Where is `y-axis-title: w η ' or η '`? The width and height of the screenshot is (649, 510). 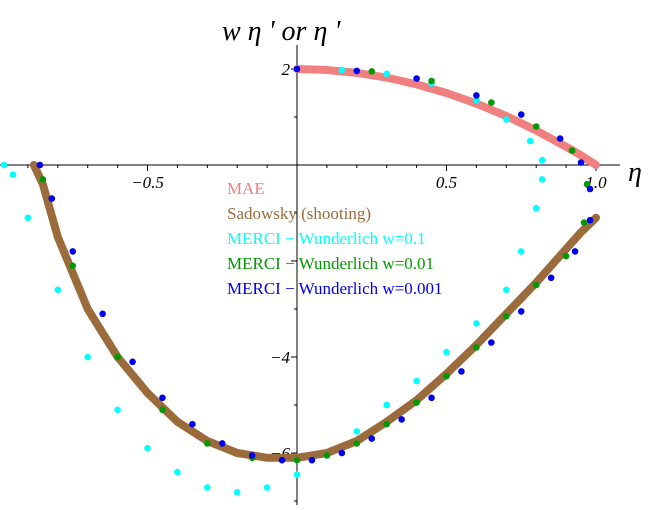
y-axis-title: w η ' or η ' is located at coordinates (281, 31).